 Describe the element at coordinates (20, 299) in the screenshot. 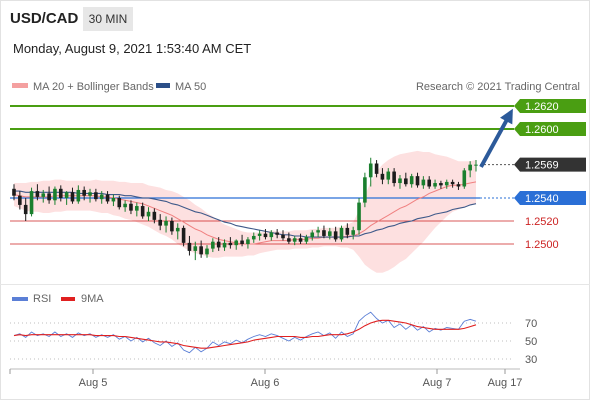

I see `rsi-legend-swatch` at that location.